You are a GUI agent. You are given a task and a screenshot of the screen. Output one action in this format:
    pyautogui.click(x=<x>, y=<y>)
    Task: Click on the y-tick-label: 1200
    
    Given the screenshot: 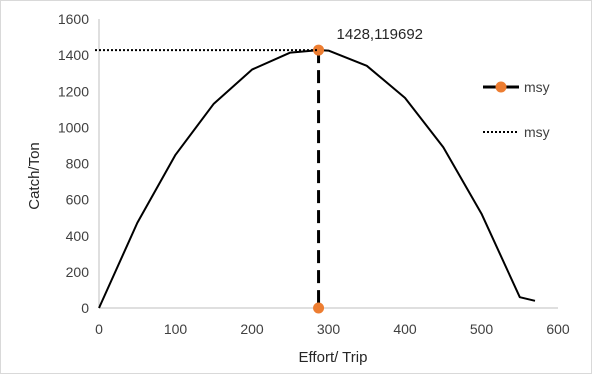 What is the action you would take?
    pyautogui.click(x=73, y=91)
    